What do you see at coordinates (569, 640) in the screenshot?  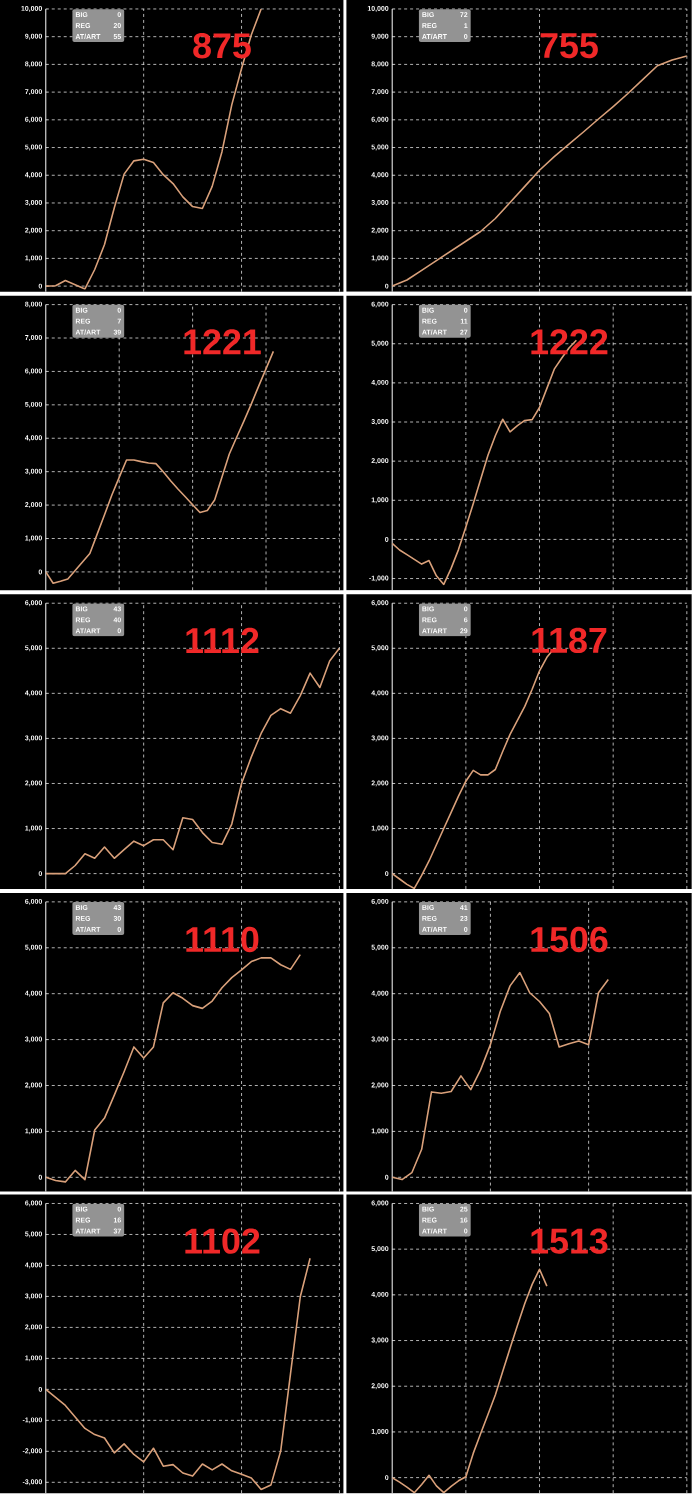 I see `text: 1187` at bounding box center [569, 640].